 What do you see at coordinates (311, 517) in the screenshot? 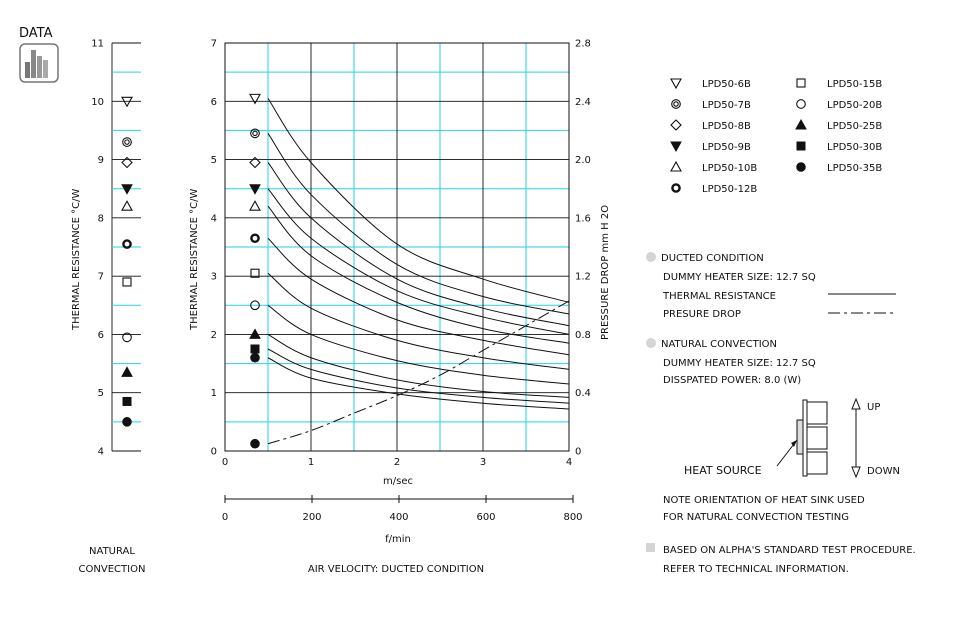
I see `f-min-tick-label: 200` at bounding box center [311, 517].